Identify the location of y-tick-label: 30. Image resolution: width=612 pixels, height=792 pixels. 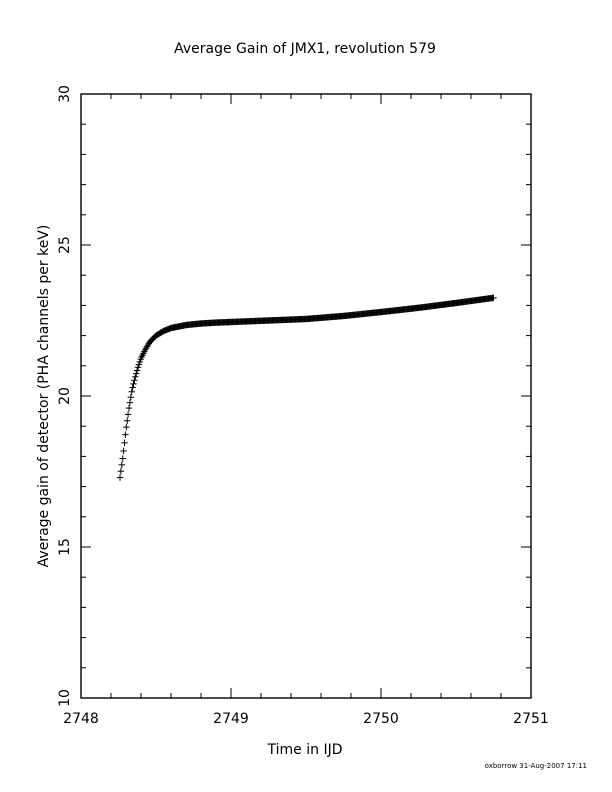
(65, 94).